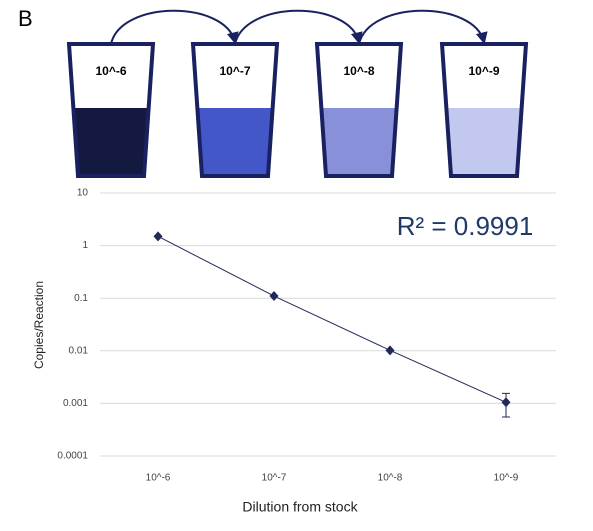 Image resolution: width=593 pixels, height=531 pixels. What do you see at coordinates (506, 478) in the screenshot?
I see `x-tick-label: 10^-9` at bounding box center [506, 478].